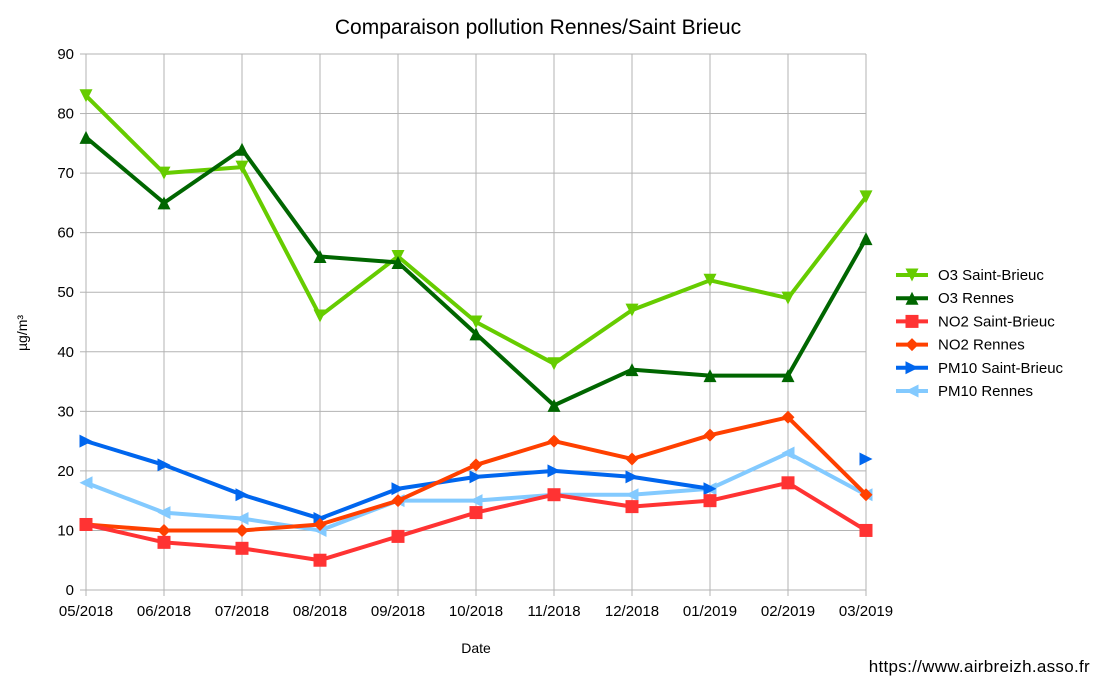 The height and width of the screenshot is (681, 1096). What do you see at coordinates (65, 233) in the screenshot?
I see `y-tick-label: 60` at bounding box center [65, 233].